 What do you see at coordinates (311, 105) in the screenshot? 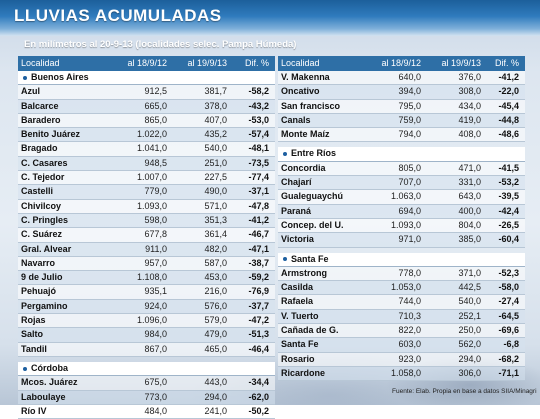
I see `locality-cell: San francisco` at bounding box center [311, 105].